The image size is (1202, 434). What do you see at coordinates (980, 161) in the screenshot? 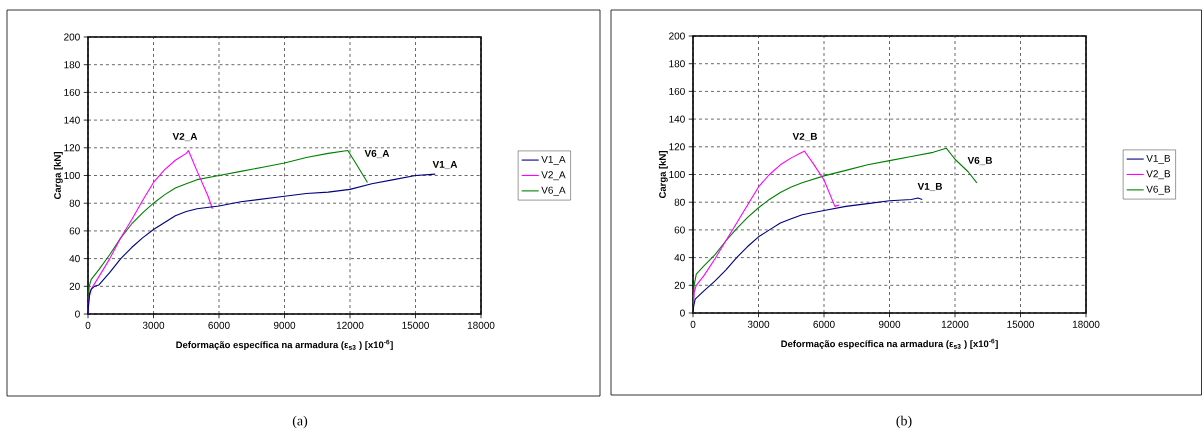
I see `annotation: V6_B` at bounding box center [980, 161].